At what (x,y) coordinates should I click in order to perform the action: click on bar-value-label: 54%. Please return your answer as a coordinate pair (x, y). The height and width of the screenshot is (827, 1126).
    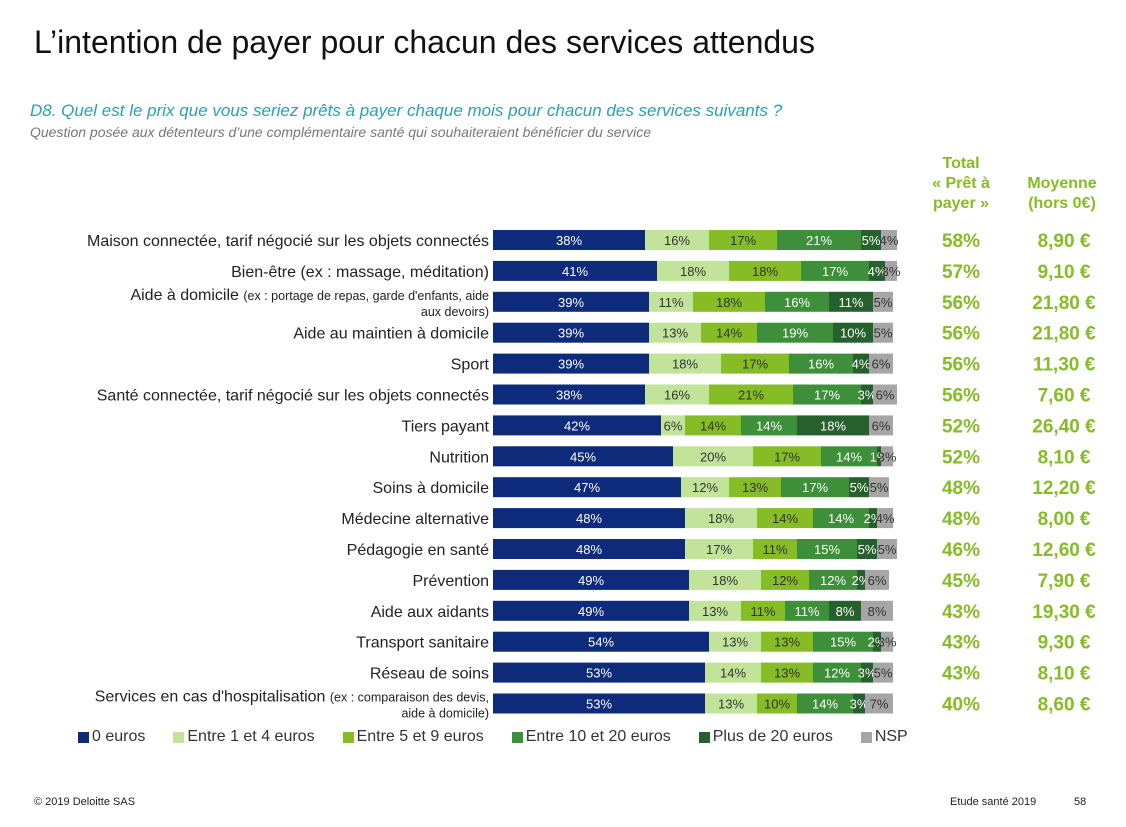
    Looking at the image, I should click on (601, 642).